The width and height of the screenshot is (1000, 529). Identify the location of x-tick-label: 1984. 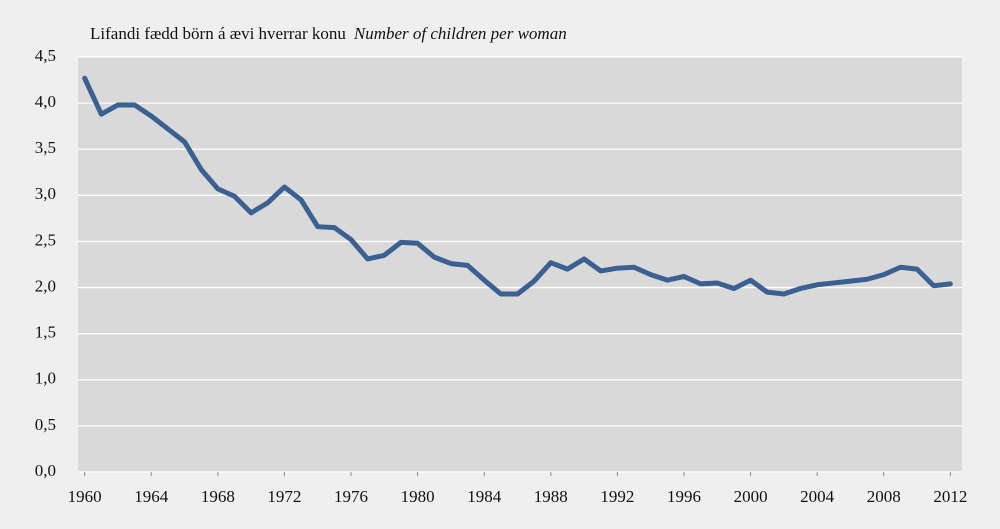
(484, 496).